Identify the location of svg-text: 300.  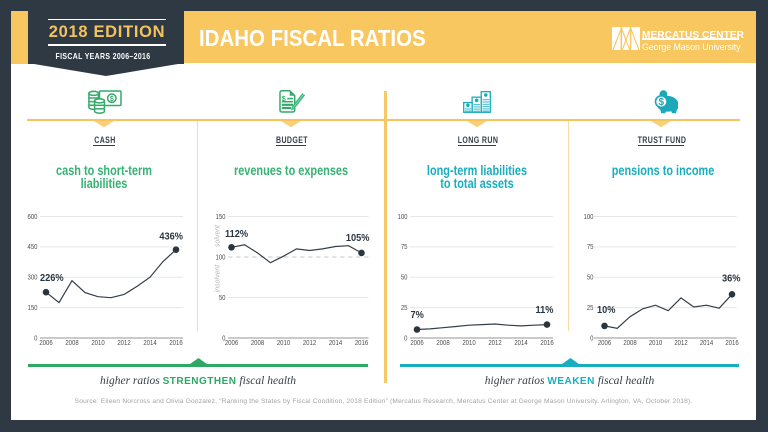
(32, 278).